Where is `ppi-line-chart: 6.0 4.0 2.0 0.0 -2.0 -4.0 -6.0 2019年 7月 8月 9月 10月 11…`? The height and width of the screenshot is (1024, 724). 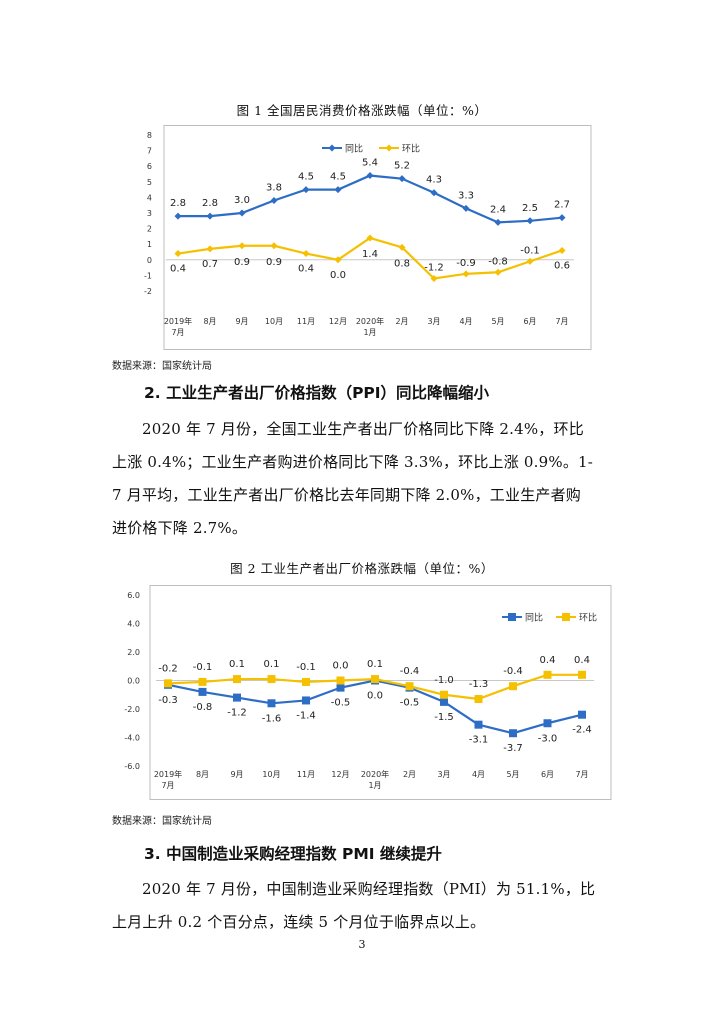 ppi-line-chart: 6.0 4.0 2.0 0.0 -2.0 -4.0 -6.0 2019年 7月 8月 9月 10月 11… is located at coordinates (368, 692).